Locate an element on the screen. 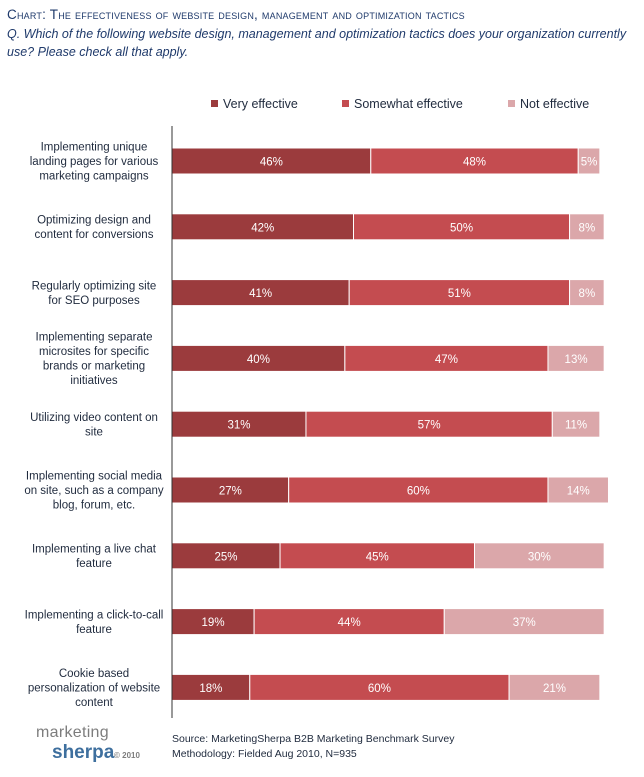 This screenshot has width=644, height=777. data-label-somewhat-effective: 57% is located at coordinates (429, 426).